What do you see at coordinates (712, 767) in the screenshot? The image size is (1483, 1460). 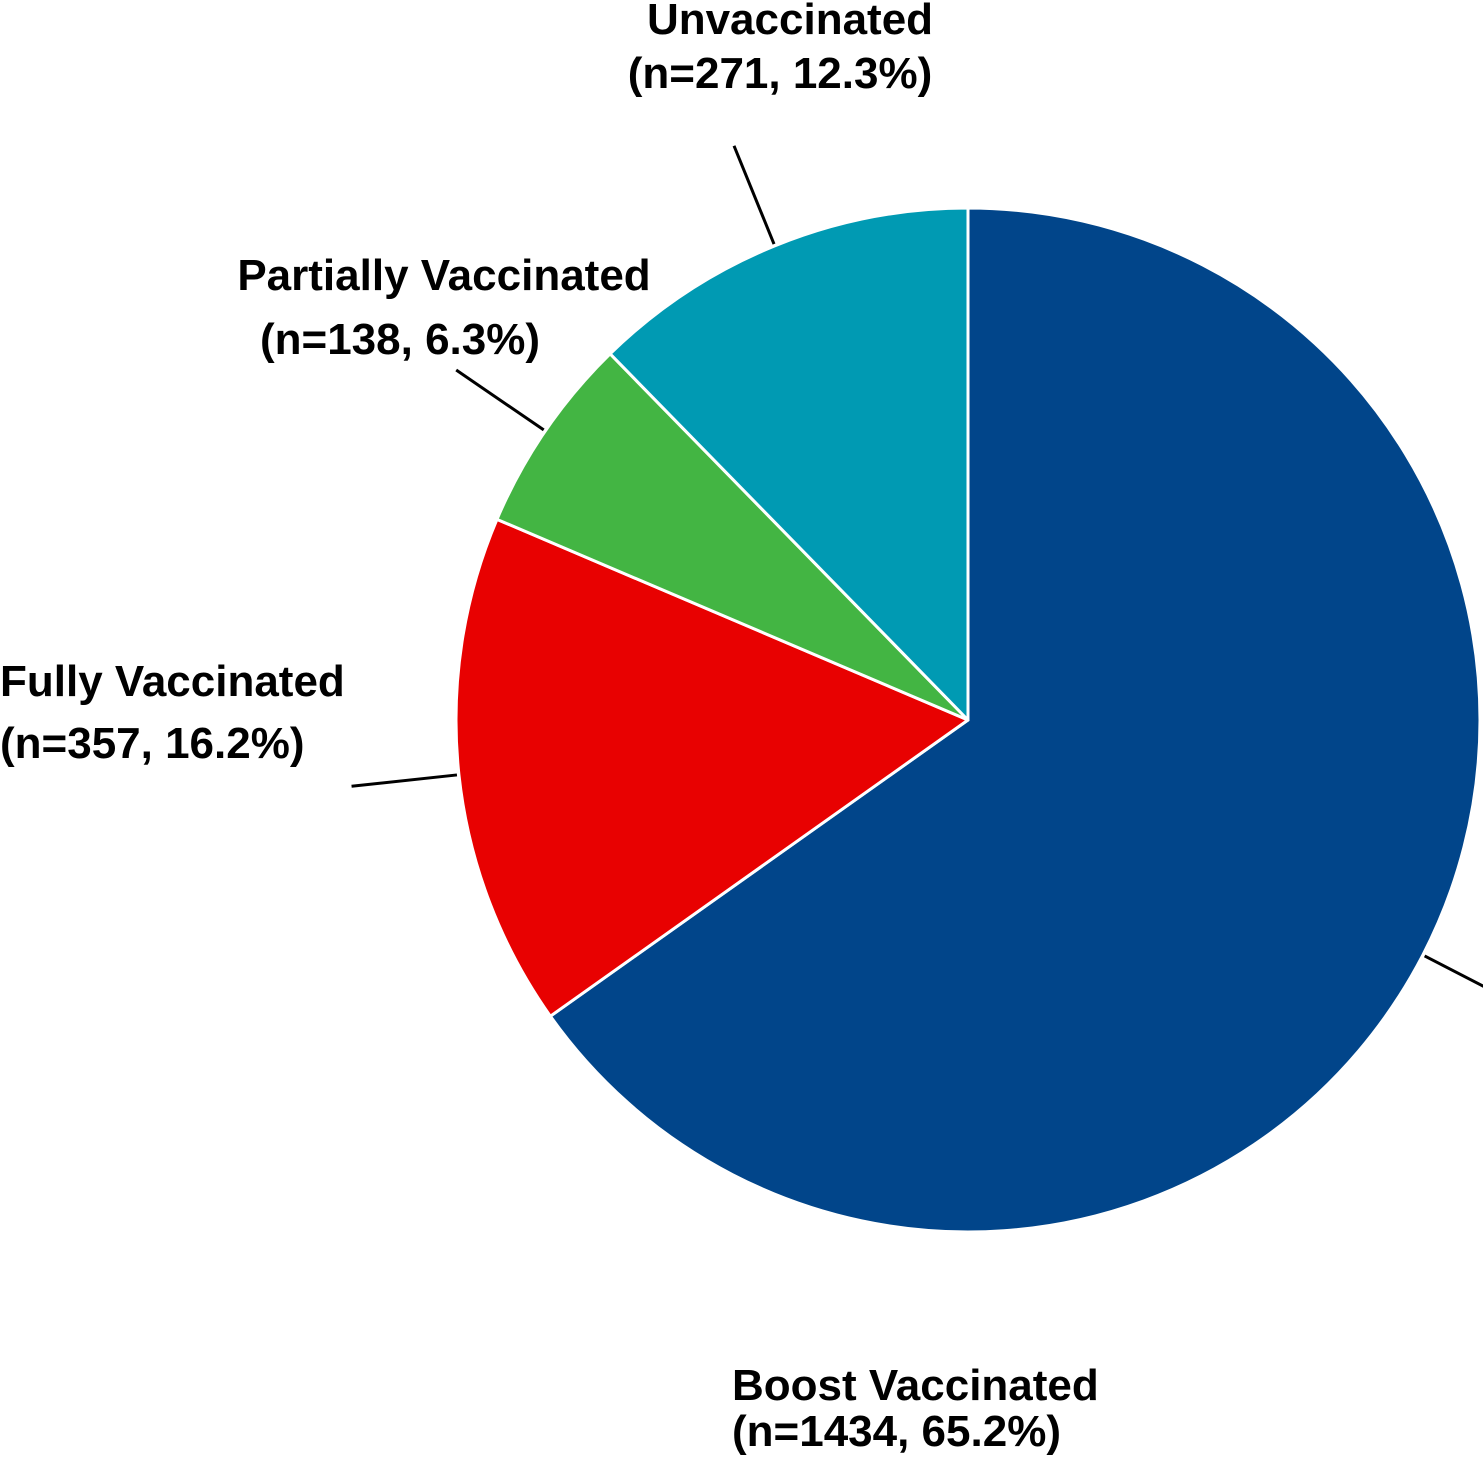 I see `pie-slice-fully-vaccinated` at bounding box center [712, 767].